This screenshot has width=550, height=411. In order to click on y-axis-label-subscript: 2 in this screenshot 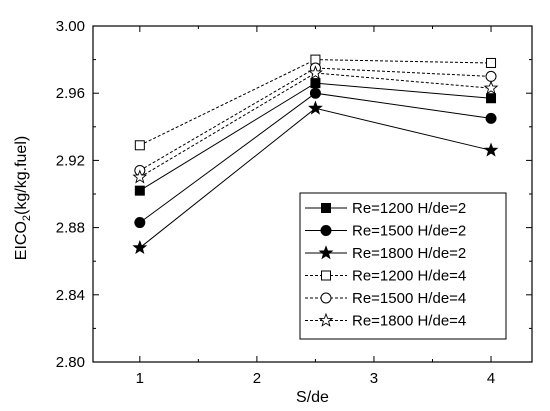, I will do `click(27, 218)`.